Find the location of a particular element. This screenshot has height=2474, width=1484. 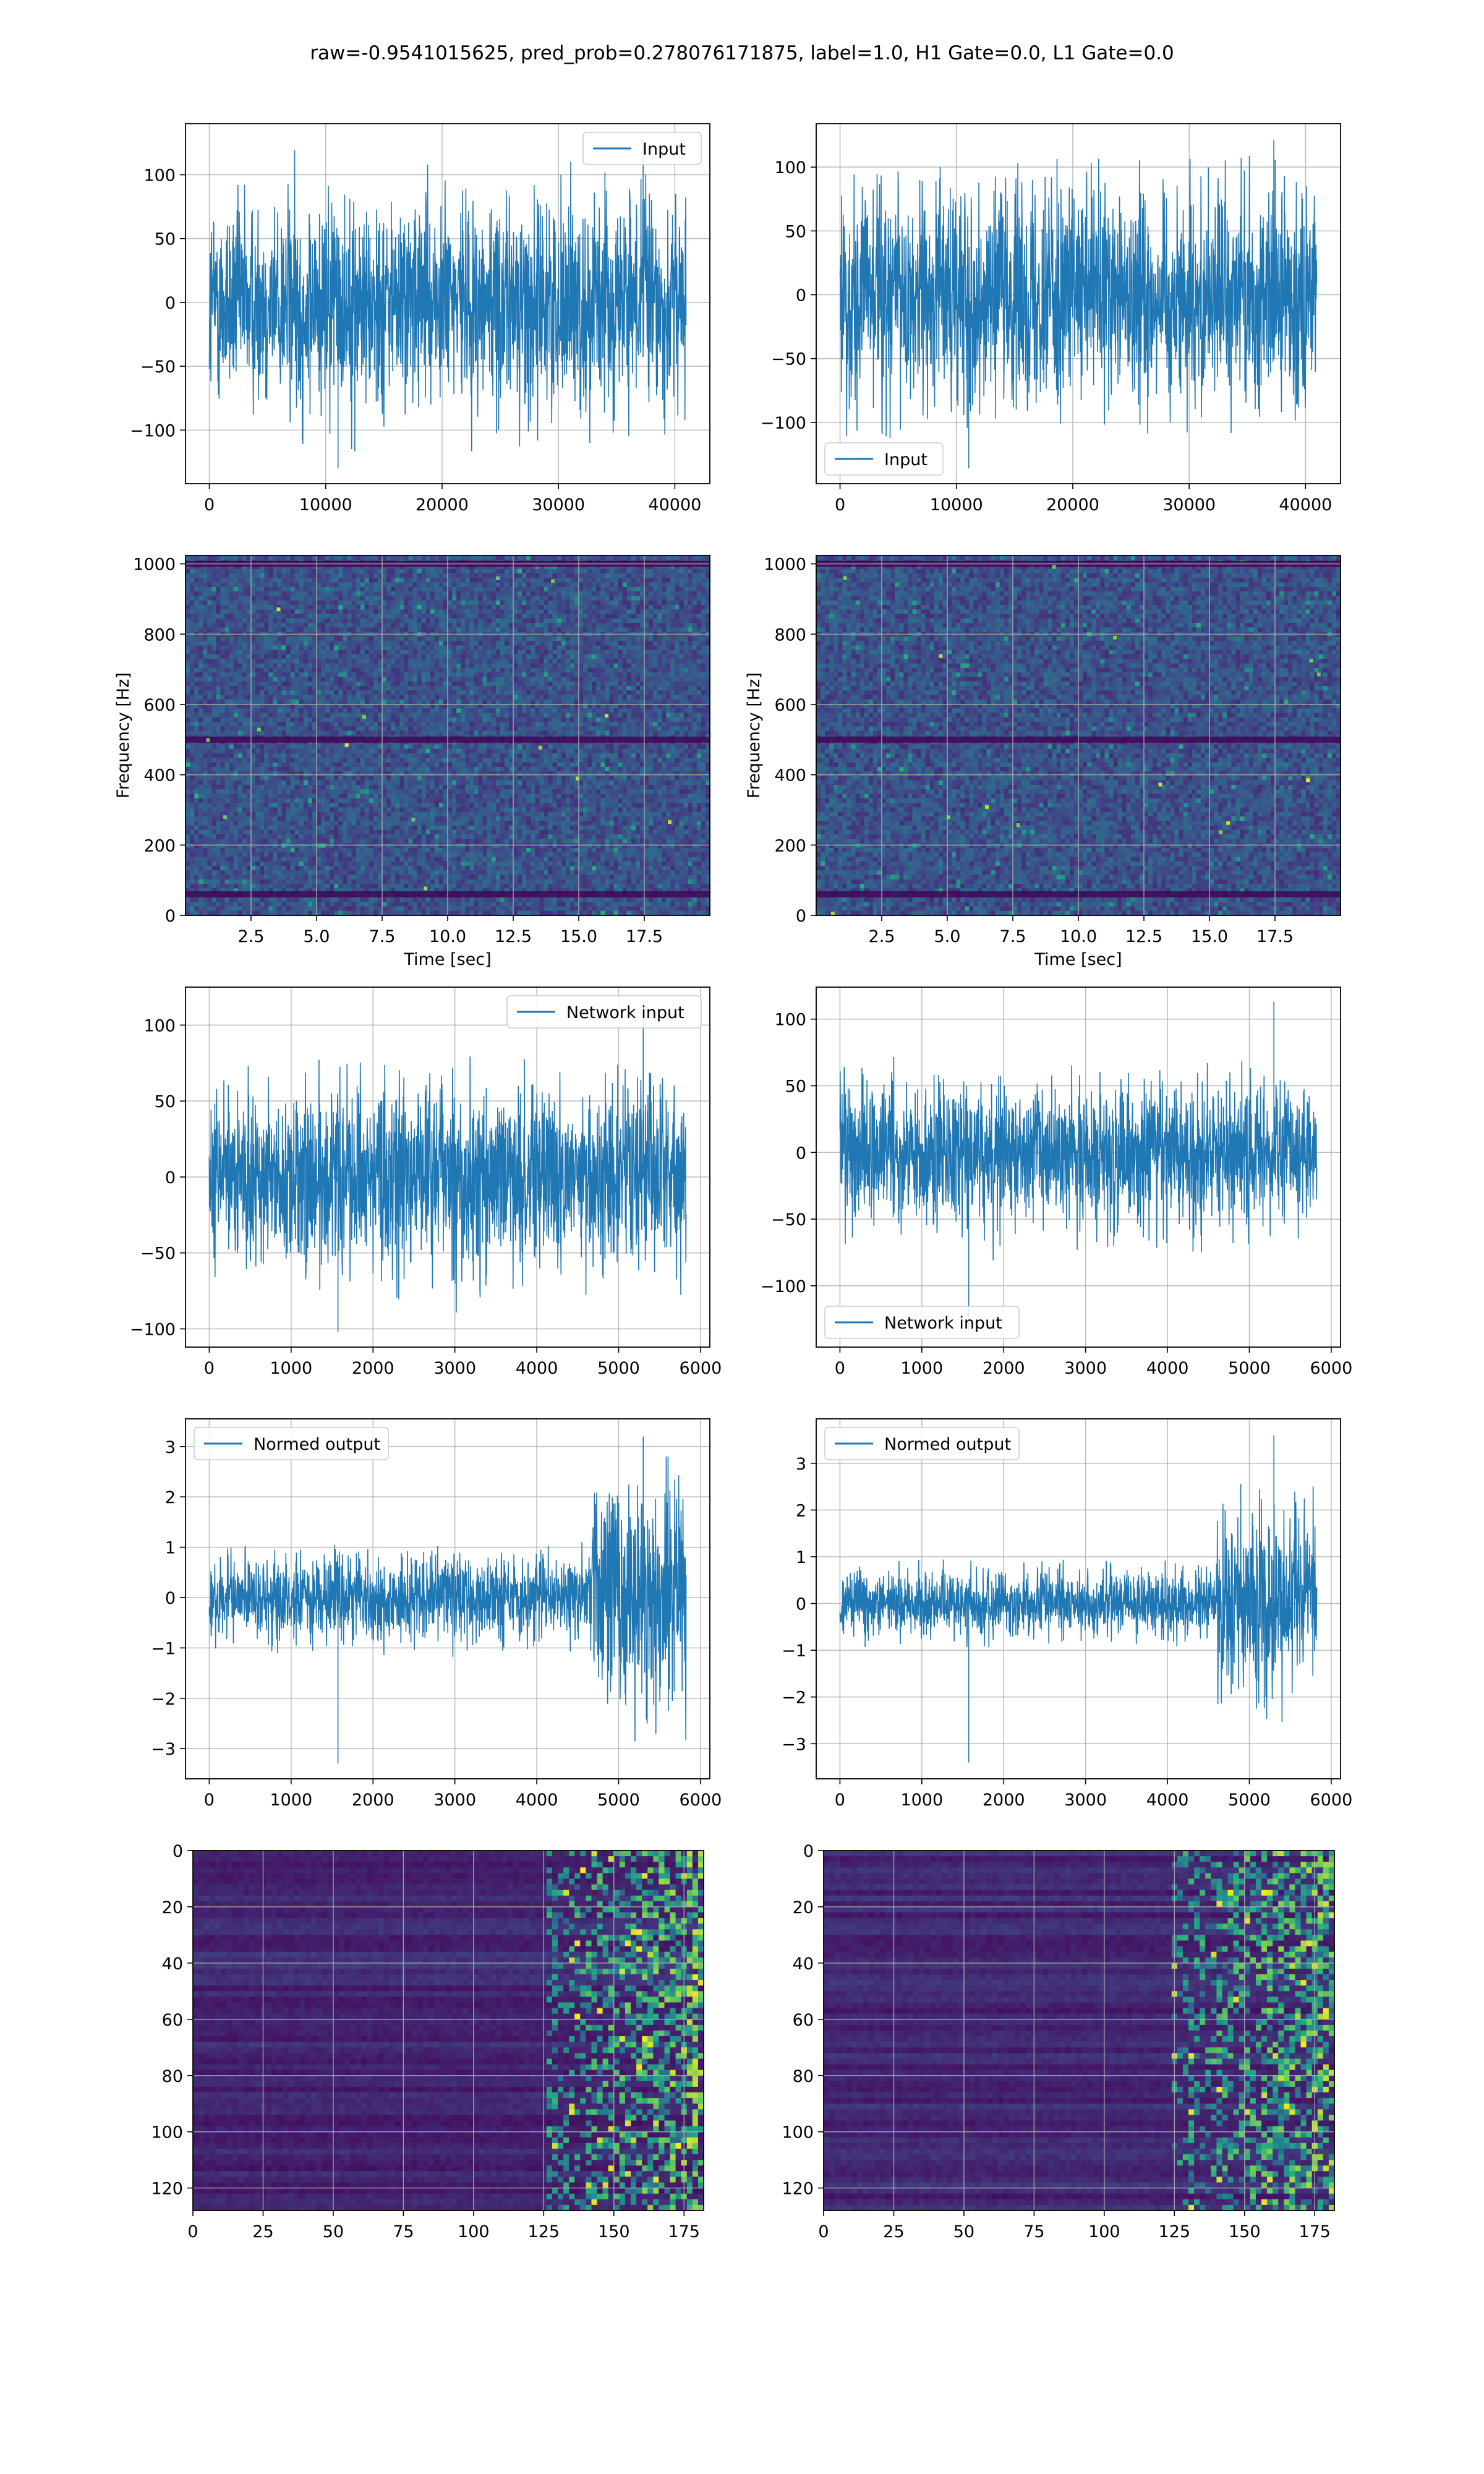

y-tick-label: −100 is located at coordinates (153, 430).